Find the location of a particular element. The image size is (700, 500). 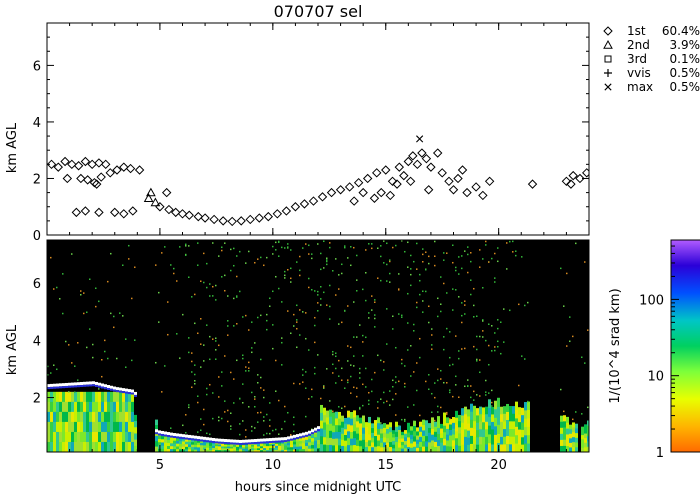

bottom-y-tick-label: 6 is located at coordinates (37, 284).